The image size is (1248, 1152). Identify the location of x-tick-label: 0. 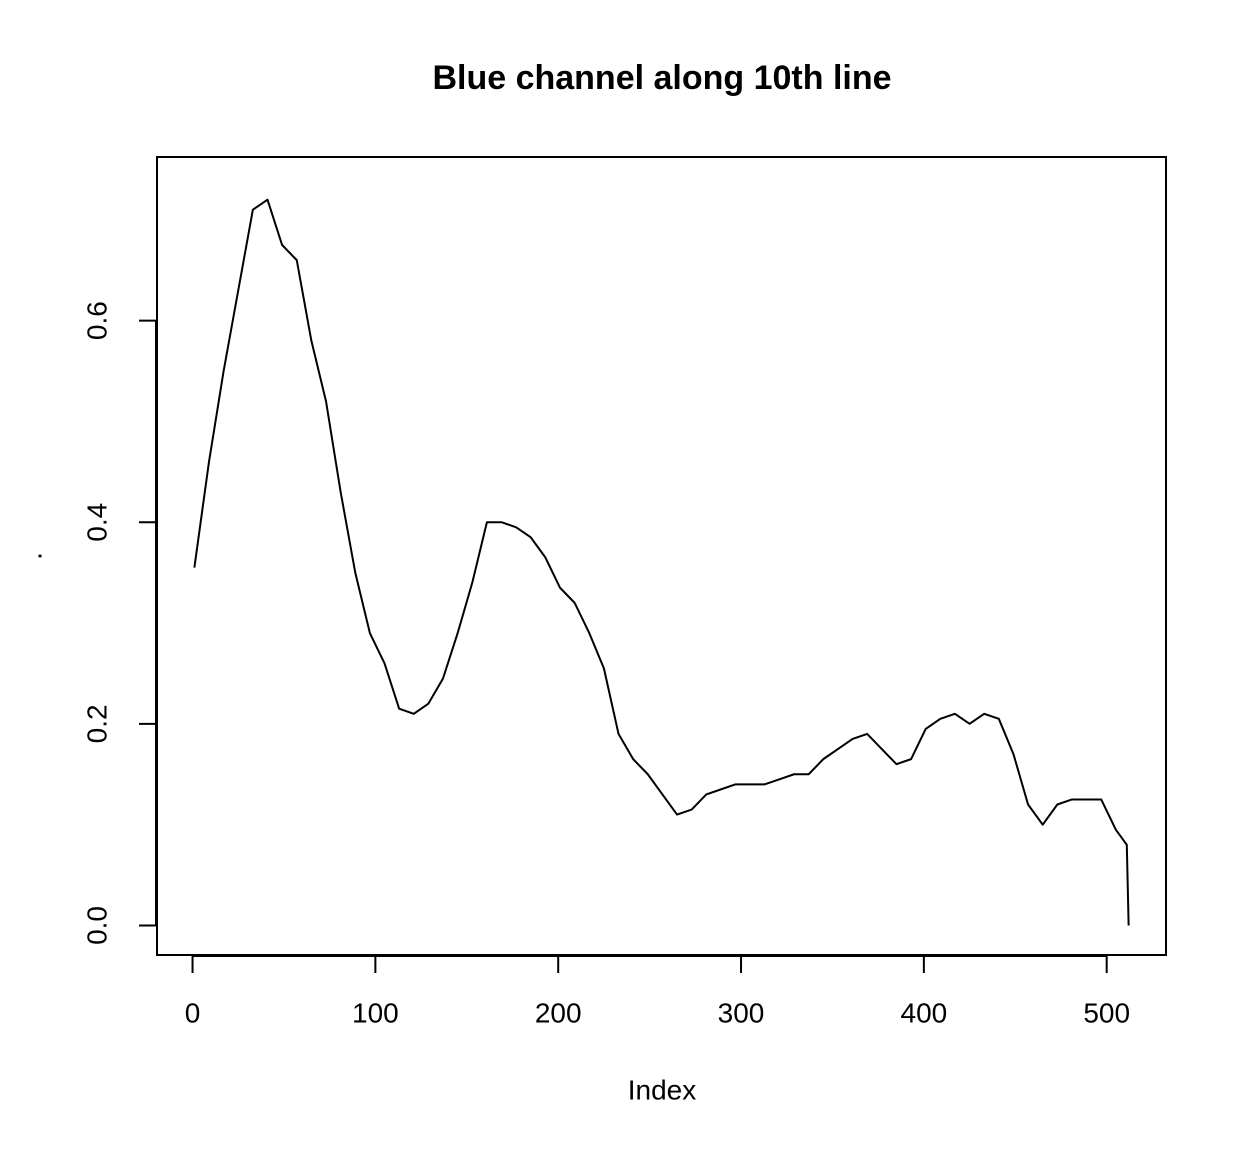
(193, 1012).